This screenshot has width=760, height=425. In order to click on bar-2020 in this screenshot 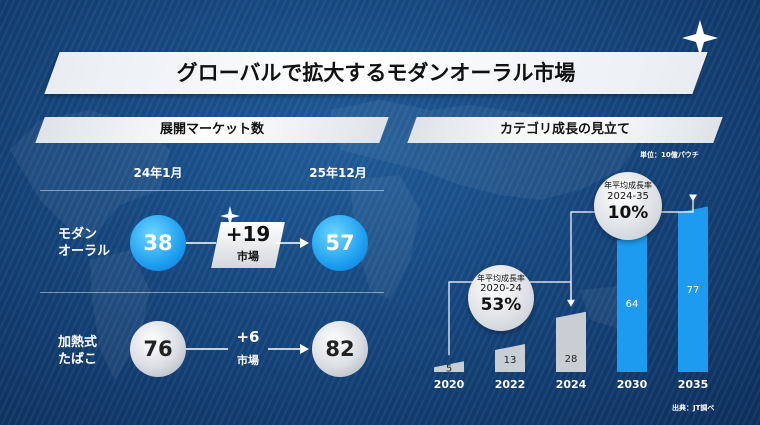, I will do `click(449, 366)`.